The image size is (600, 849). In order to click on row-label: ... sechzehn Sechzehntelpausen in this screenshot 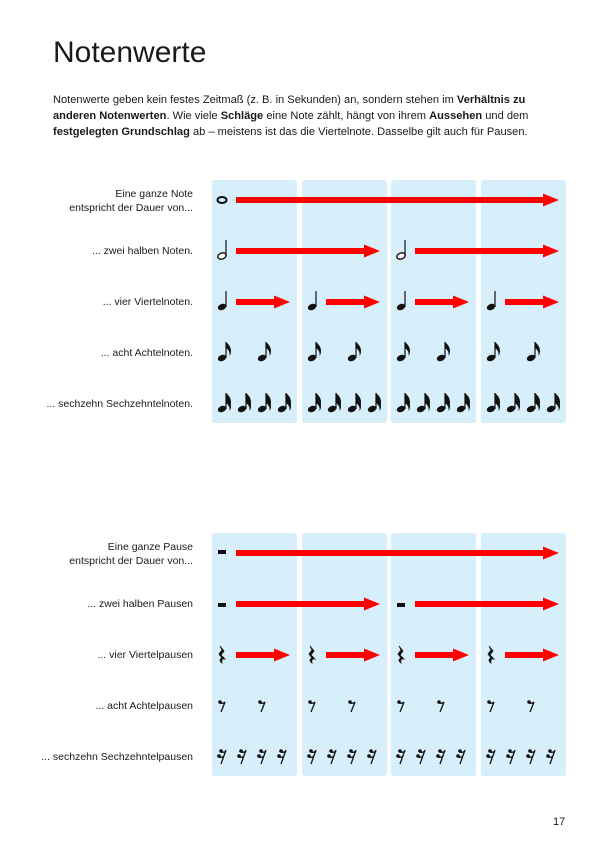, I will do `click(117, 757)`.